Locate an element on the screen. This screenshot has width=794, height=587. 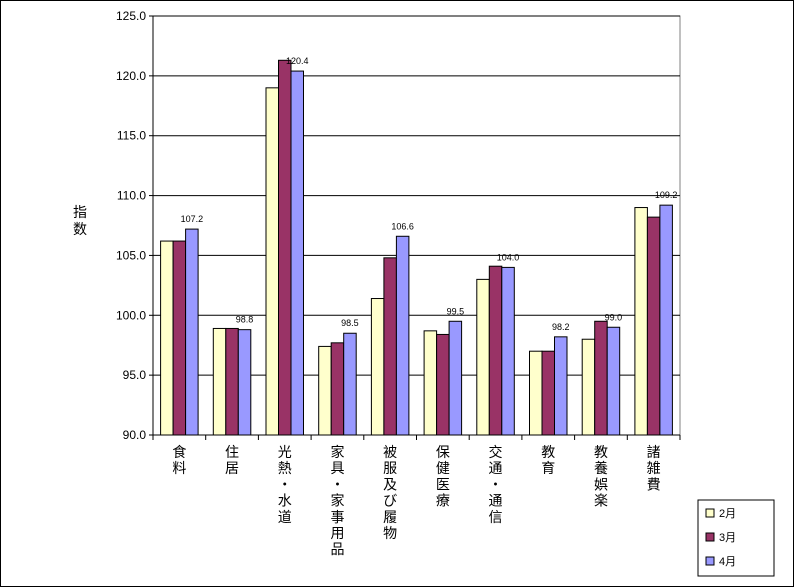
data-label: 104.0 is located at coordinates (508, 257).